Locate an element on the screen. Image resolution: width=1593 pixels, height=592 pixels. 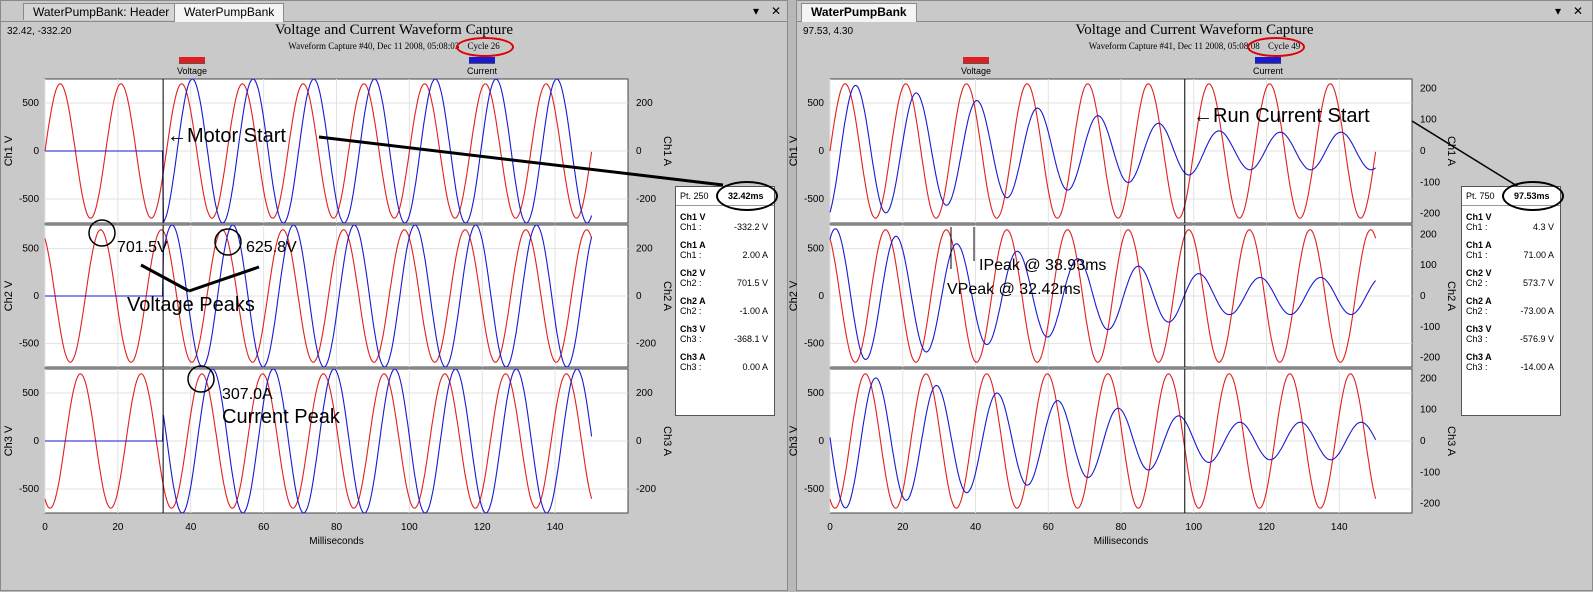
cursor-point: Pt. 250 is located at coordinates (694, 196).